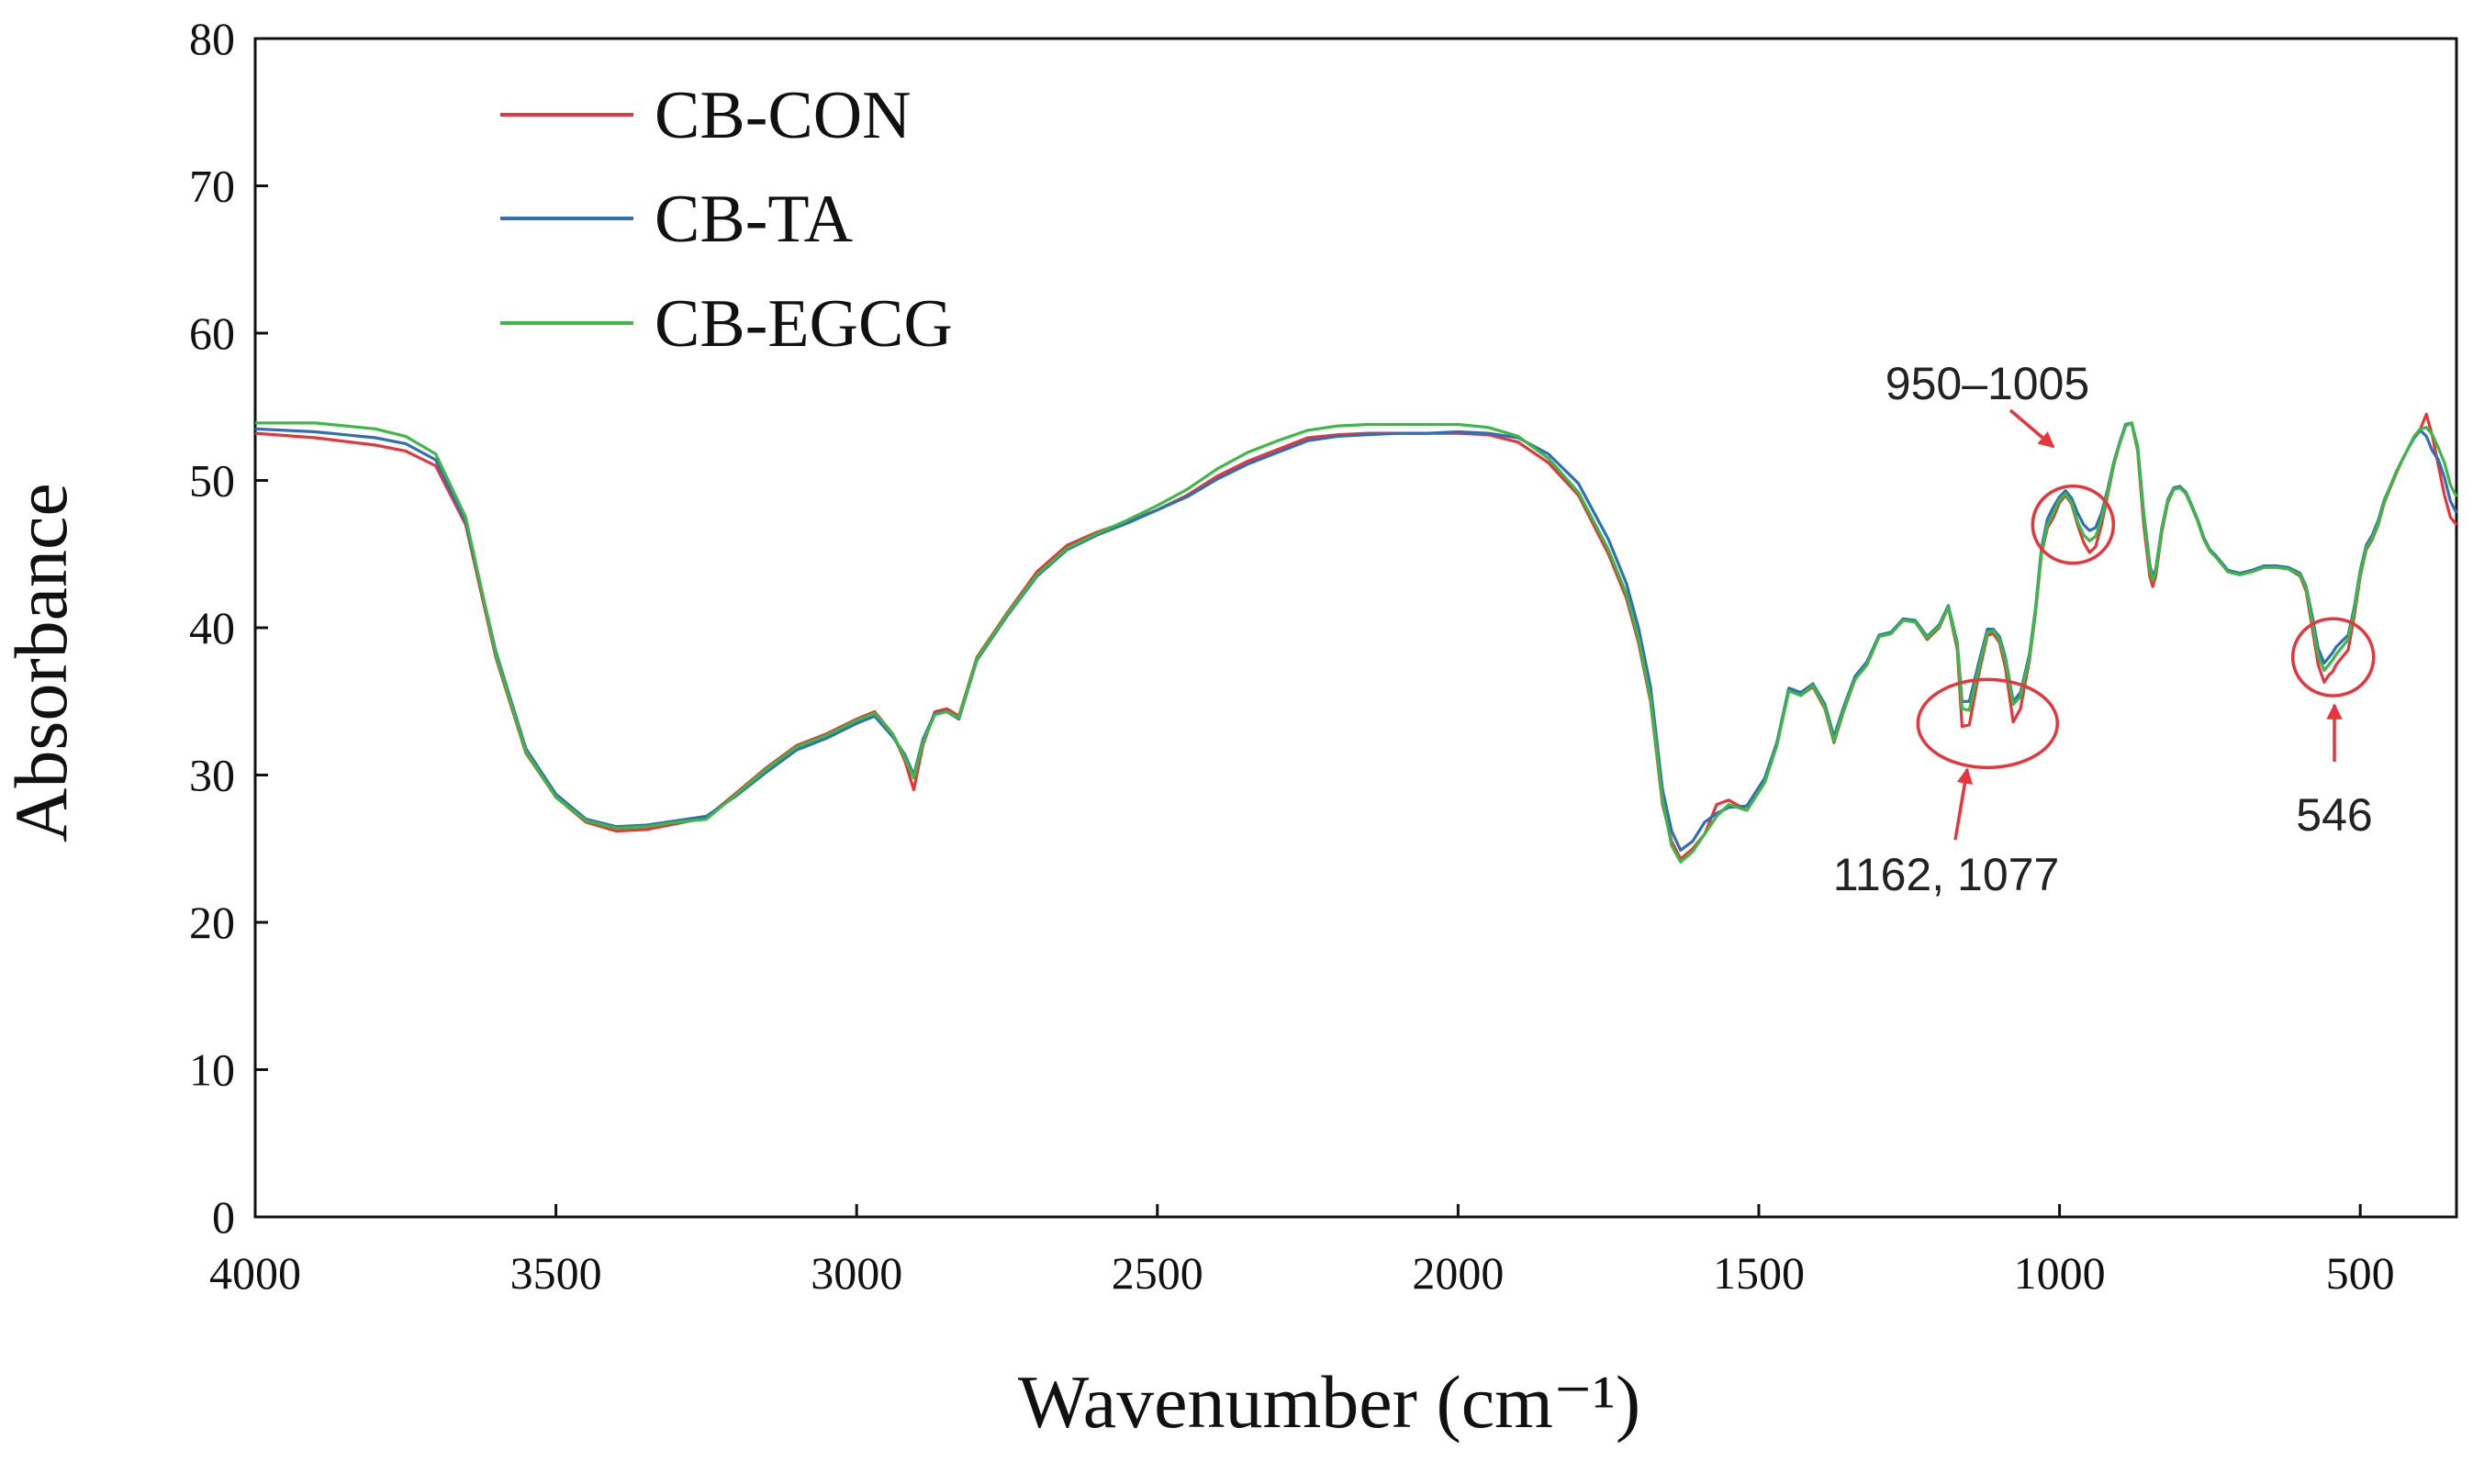 The image size is (2473, 1484). Describe the element at coordinates (2360, 1273) in the screenshot. I see `x-tick-label: 500` at that location.